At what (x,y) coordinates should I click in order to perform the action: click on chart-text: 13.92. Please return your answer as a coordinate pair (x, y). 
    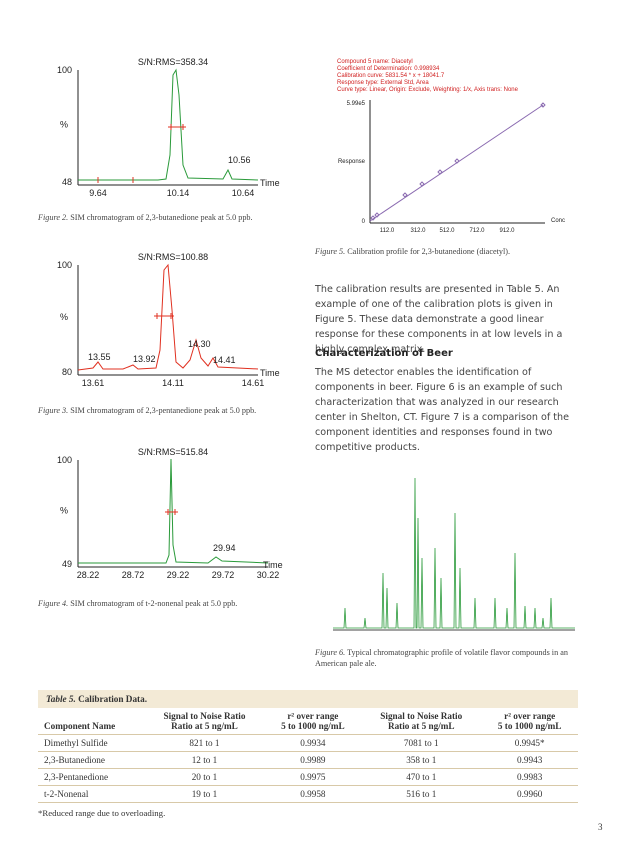
    Looking at the image, I should click on (144, 359).